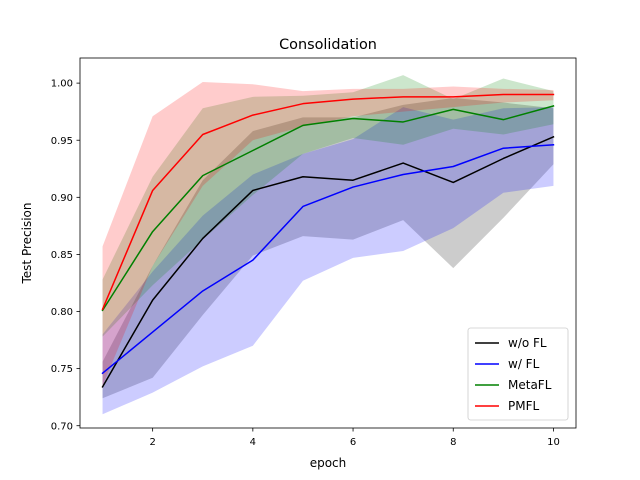 This screenshot has width=640, height=480. I want to click on chart-title: Consolidation, so click(328, 45).